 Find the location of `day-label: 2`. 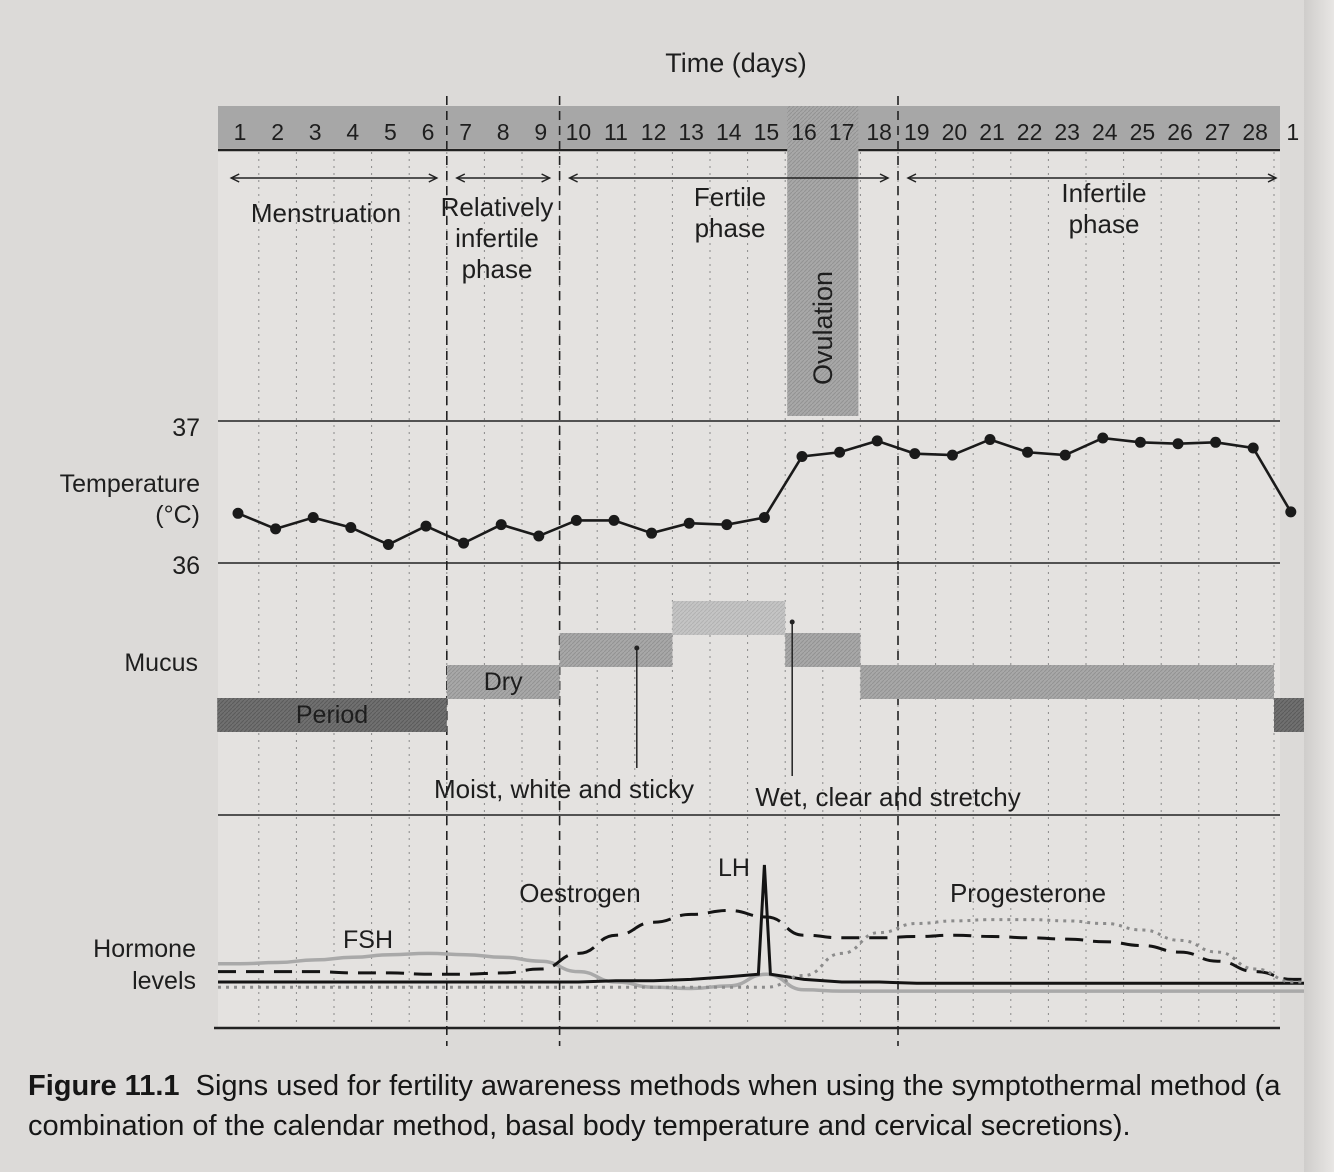

day-label: 2 is located at coordinates (277, 132).